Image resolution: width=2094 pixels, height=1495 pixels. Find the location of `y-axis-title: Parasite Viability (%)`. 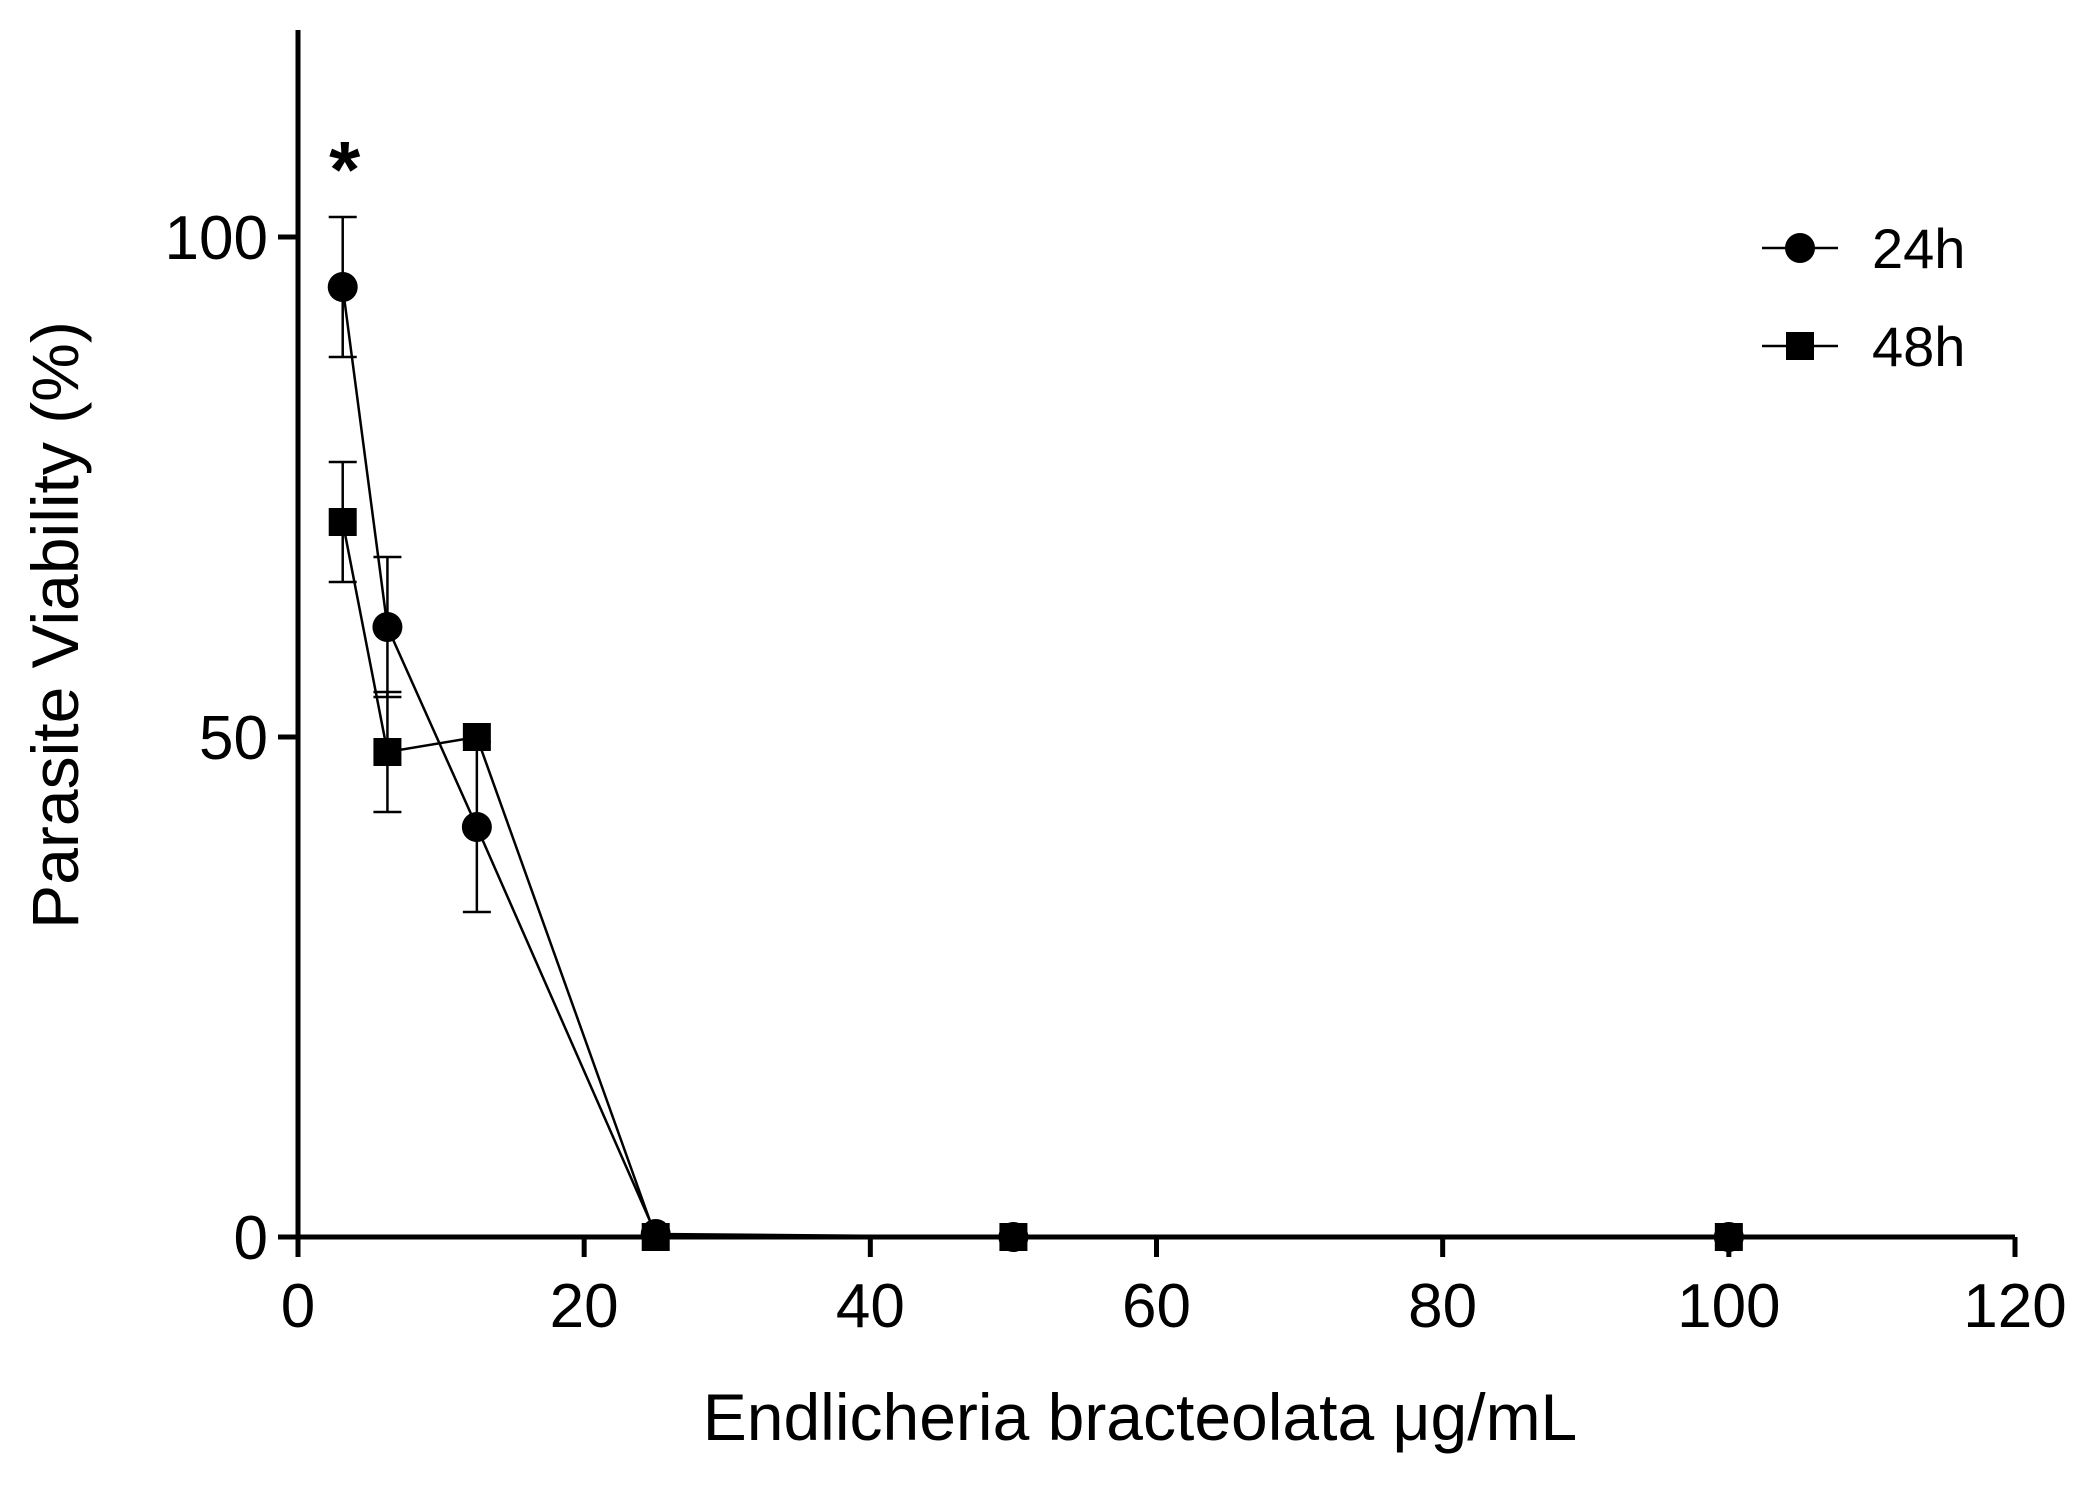

y-axis-title: Parasite Viability (%) is located at coordinates (55, 625).